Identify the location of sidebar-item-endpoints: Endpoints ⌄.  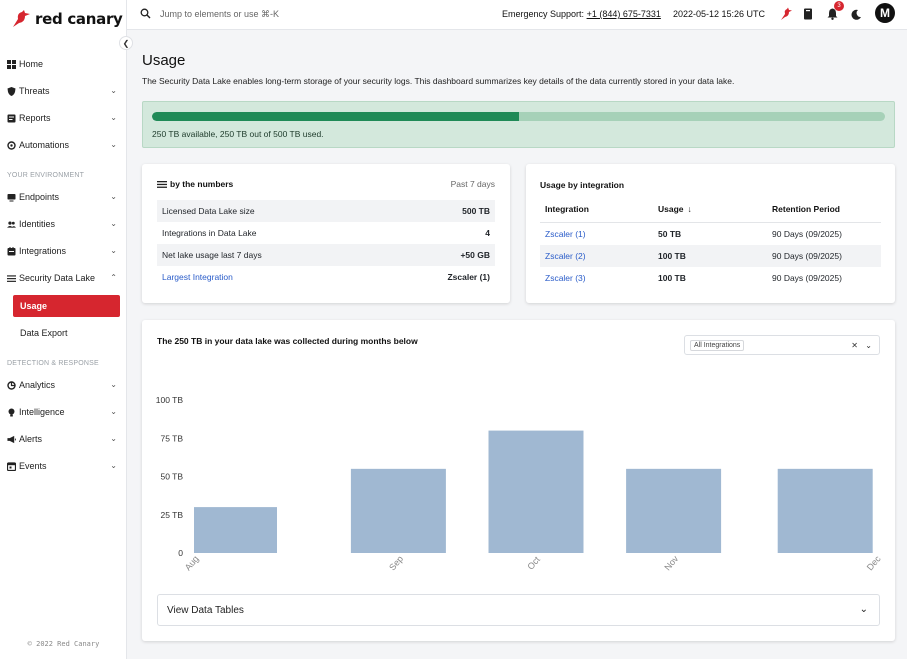
(63, 197).